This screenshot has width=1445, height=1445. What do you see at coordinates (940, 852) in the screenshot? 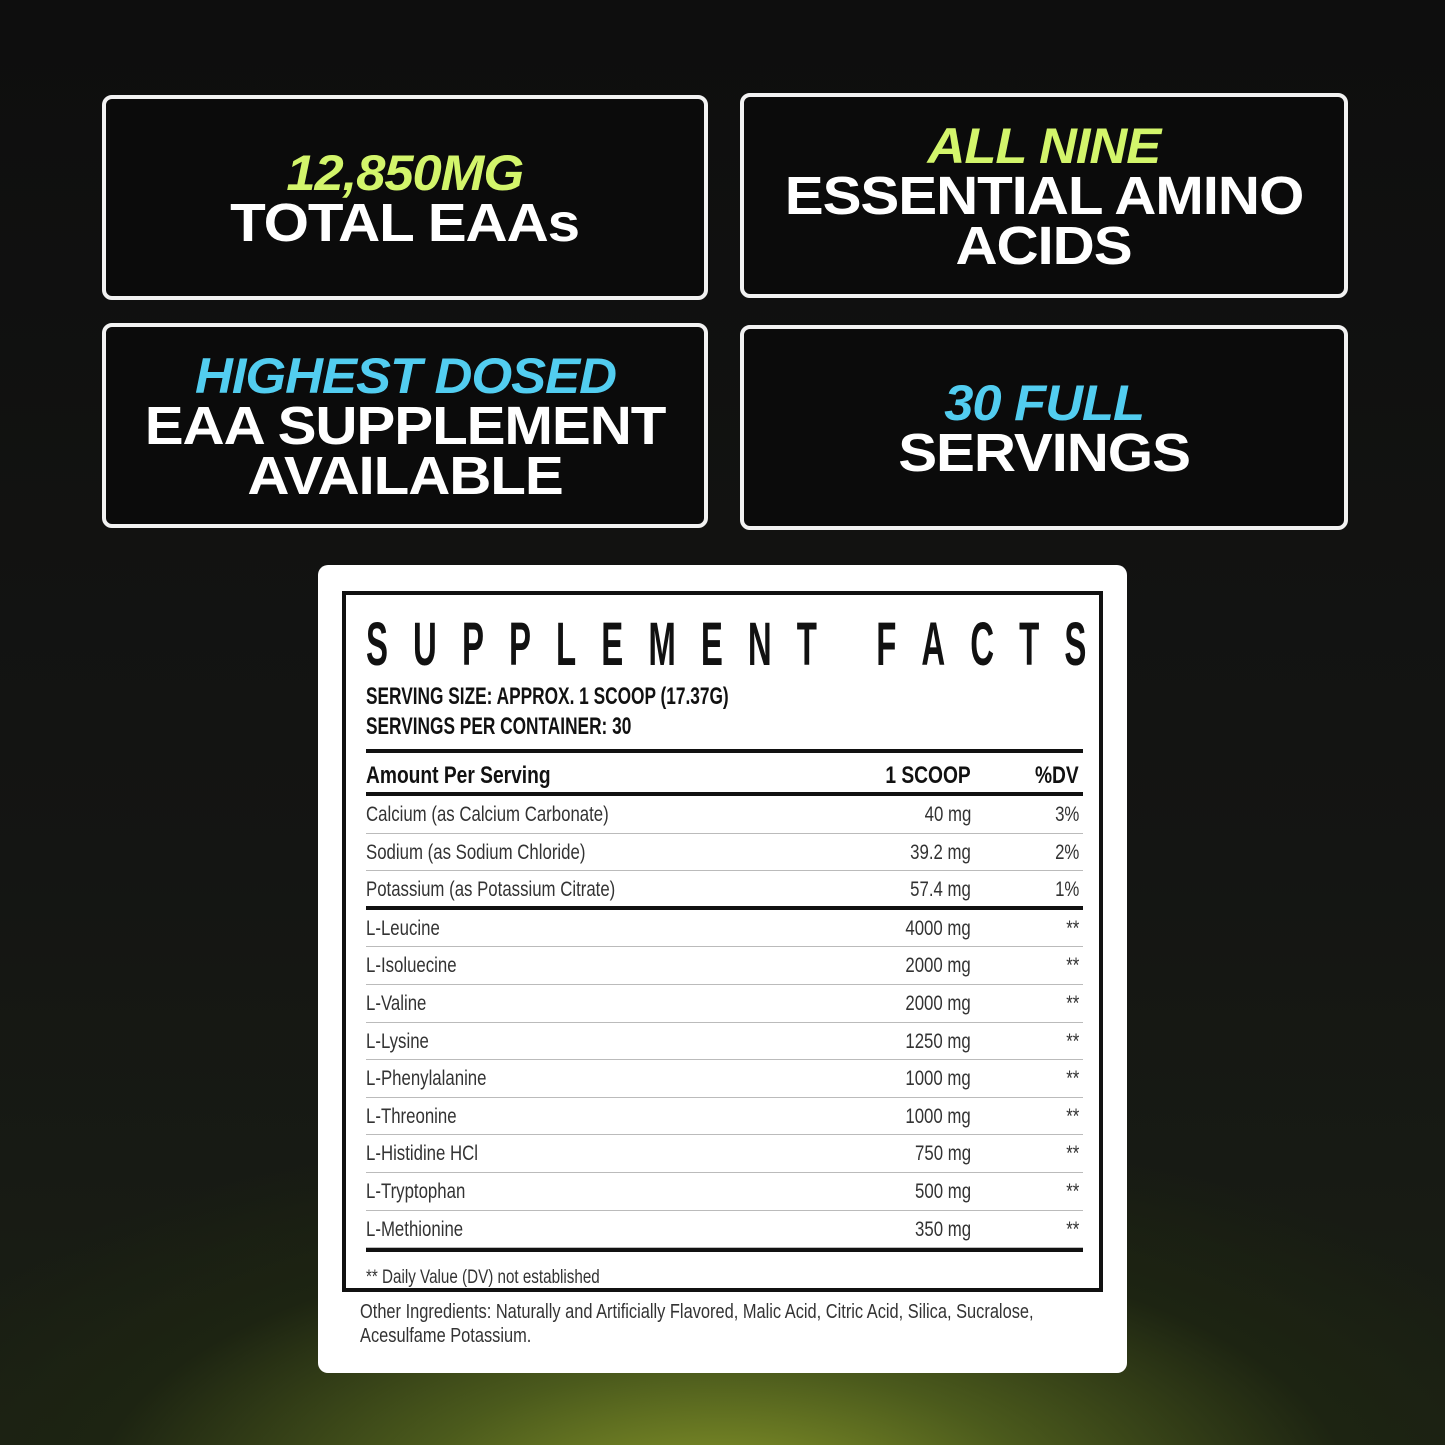
I see `cell-amount: 39.2 mg` at bounding box center [940, 852].